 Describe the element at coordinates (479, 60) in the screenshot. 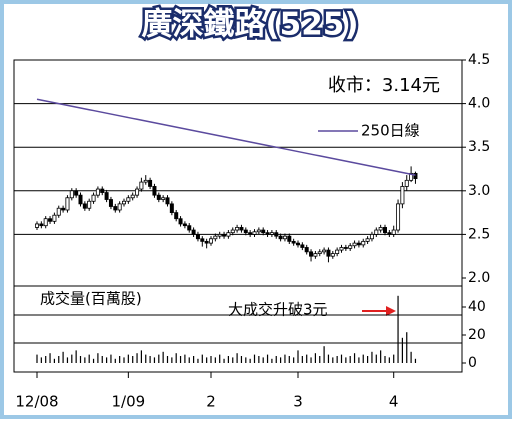

I see `y-tick-label: 4.5` at that location.